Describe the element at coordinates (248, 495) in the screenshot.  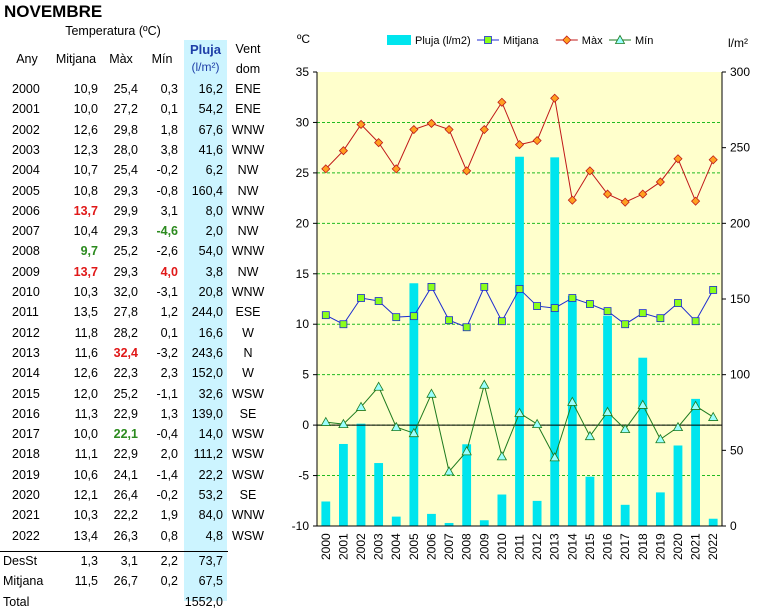
I see `table-cell-vent: SE` at that location.